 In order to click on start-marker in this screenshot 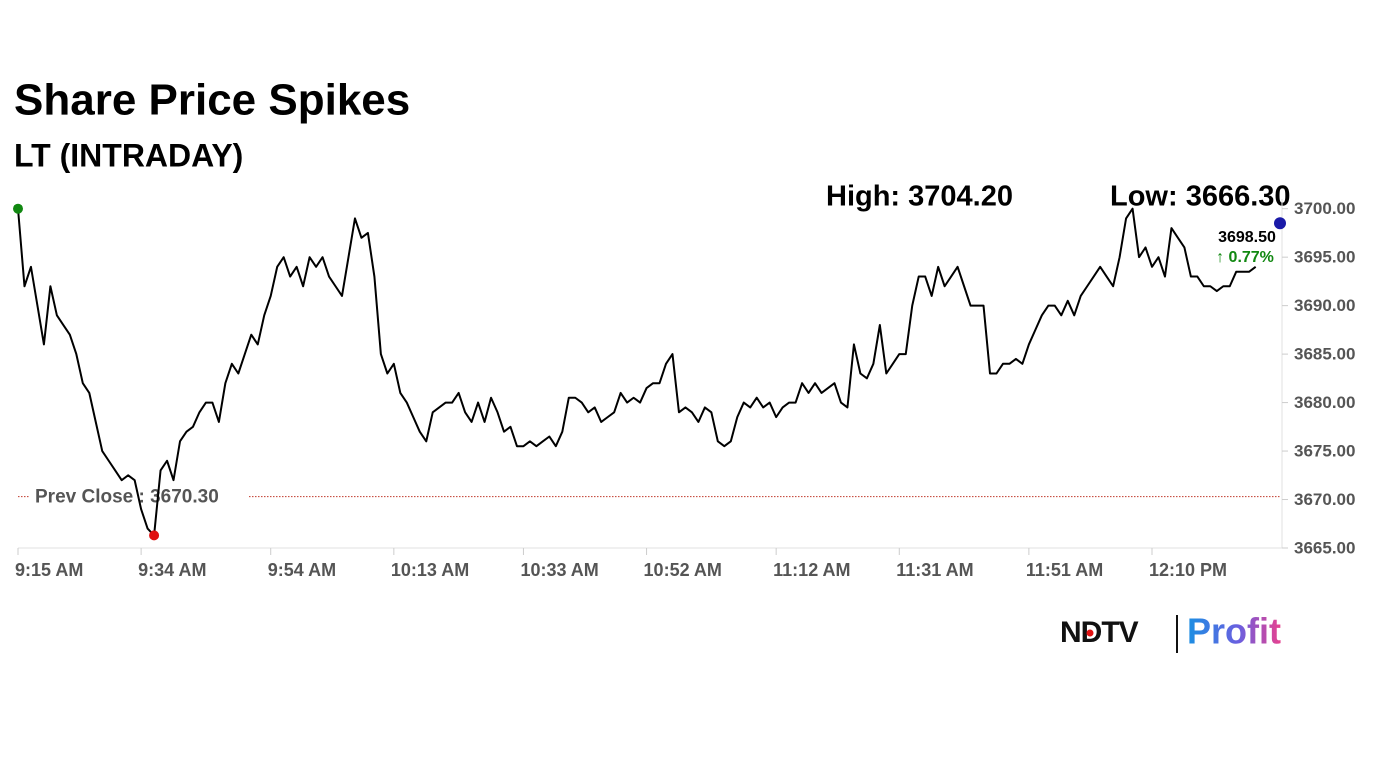, I will do `click(18, 208)`.